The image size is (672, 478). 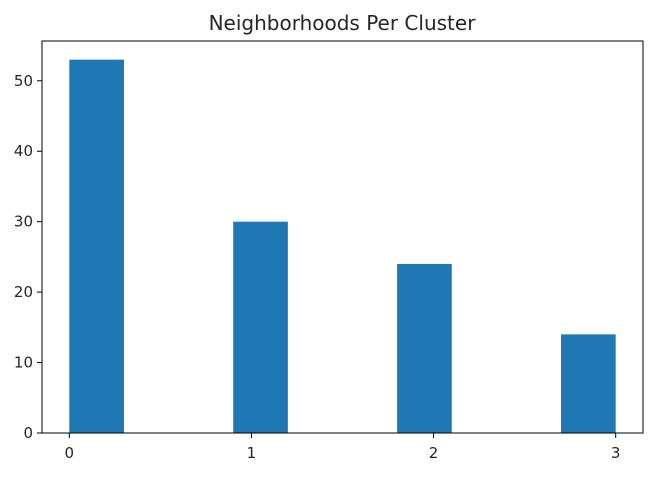 What do you see at coordinates (70, 453) in the screenshot?
I see `x-tick-label-0: 0` at bounding box center [70, 453].